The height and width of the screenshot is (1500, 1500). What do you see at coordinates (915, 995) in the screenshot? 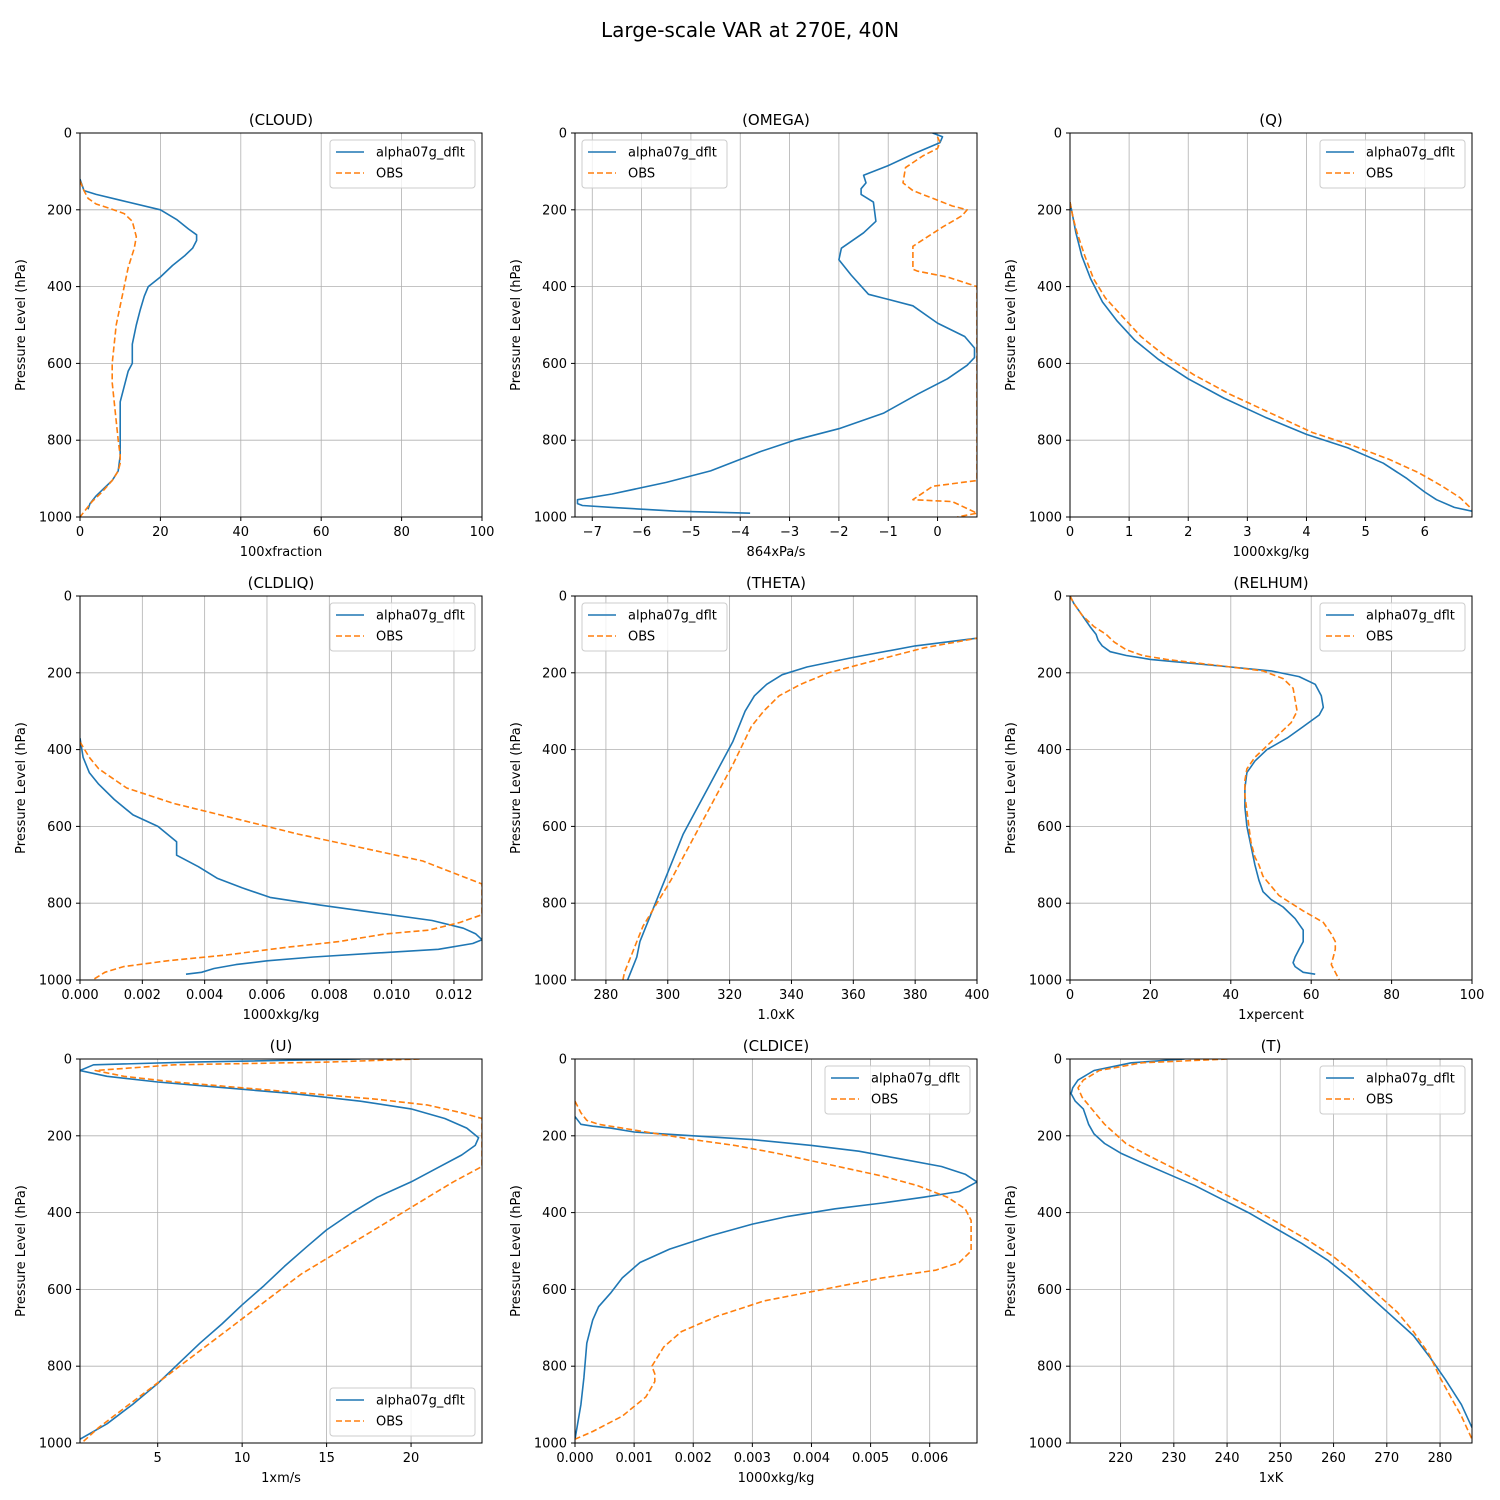
I see `x-tick-label: 380` at bounding box center [915, 995].